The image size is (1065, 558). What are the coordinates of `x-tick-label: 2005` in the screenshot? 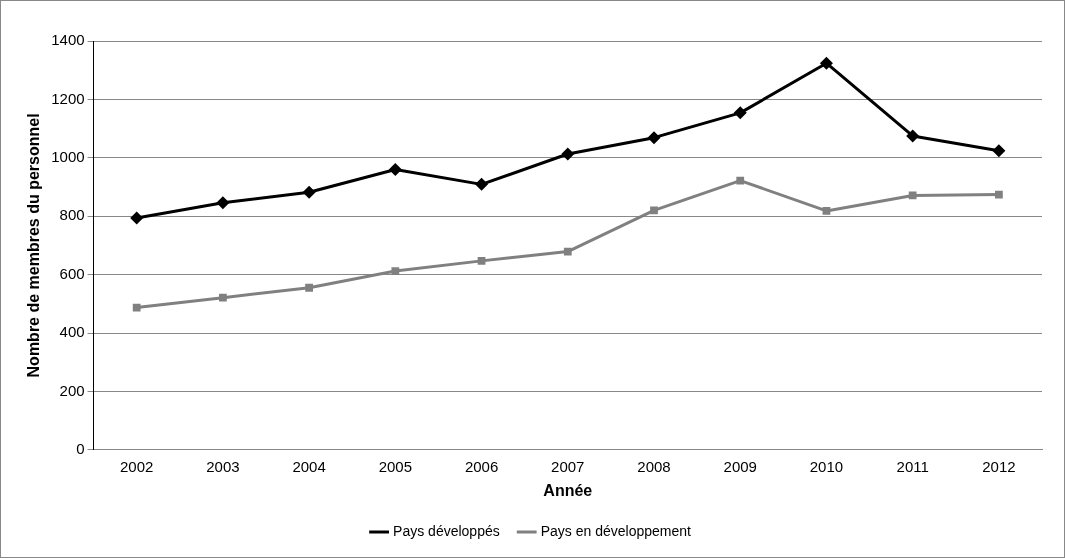 It's located at (395, 466).